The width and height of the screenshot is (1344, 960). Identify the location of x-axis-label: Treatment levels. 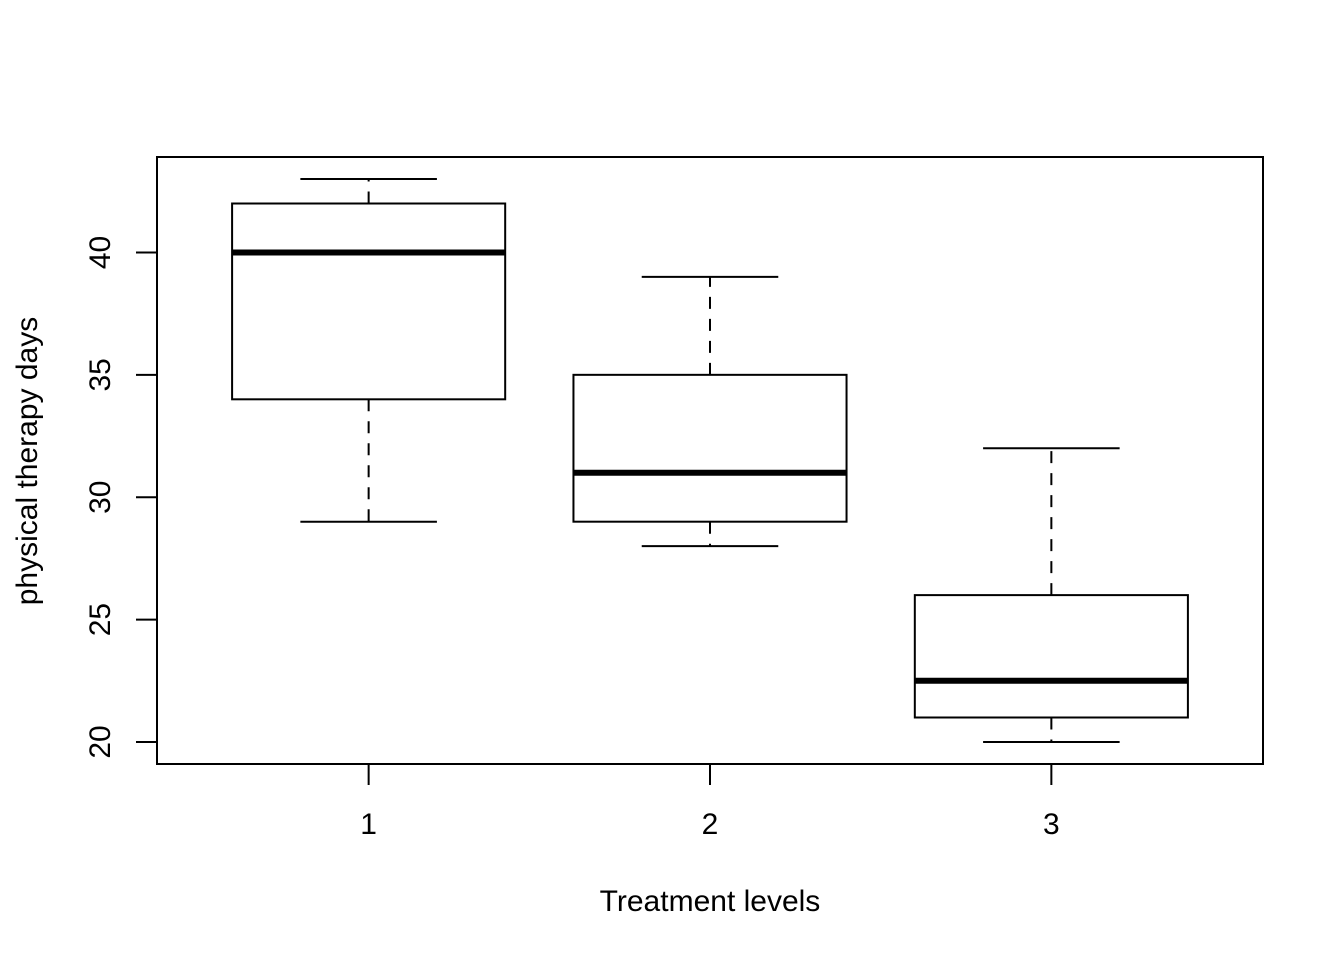
(710, 901).